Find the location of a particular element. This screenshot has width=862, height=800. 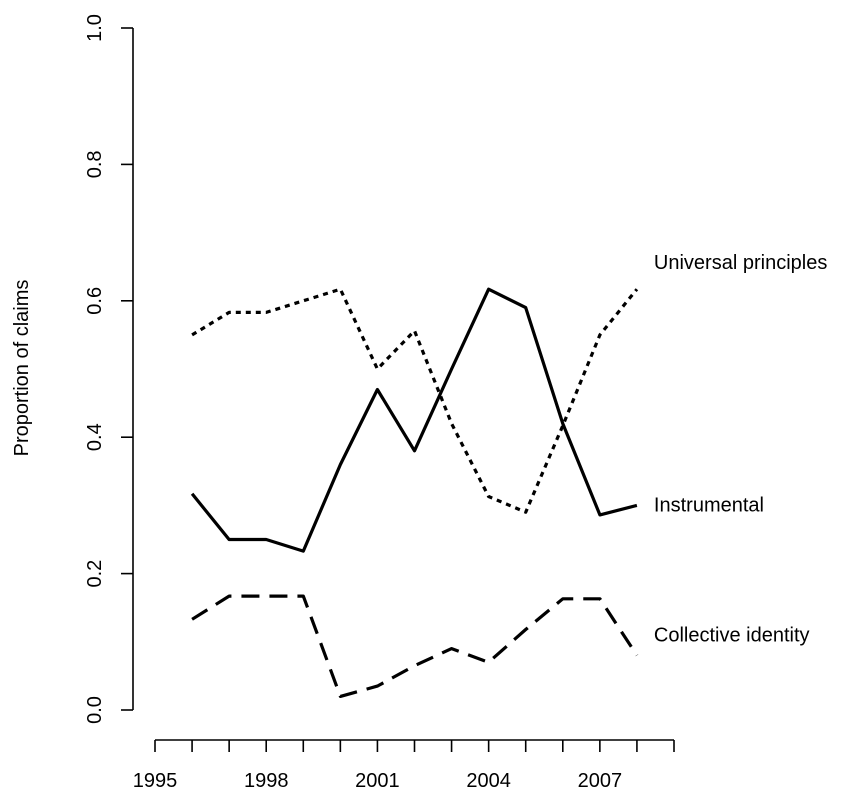

x-tick-label: 1995 is located at coordinates (155, 781).